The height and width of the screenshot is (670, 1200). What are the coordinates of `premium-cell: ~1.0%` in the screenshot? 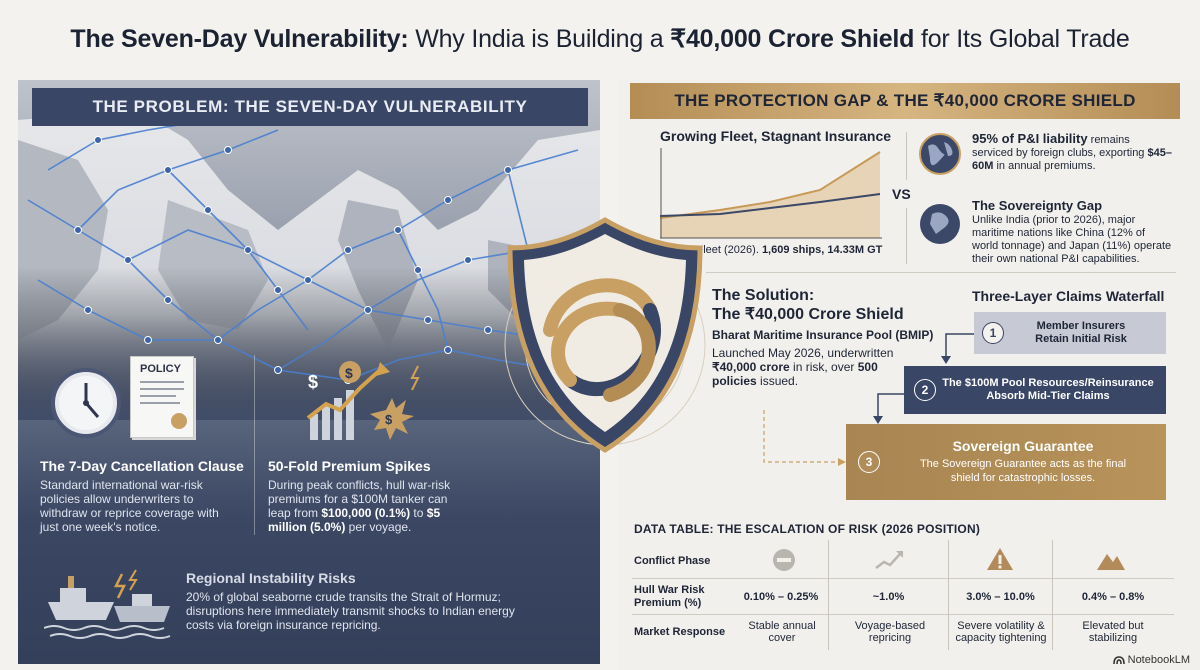 It's located at (888, 597).